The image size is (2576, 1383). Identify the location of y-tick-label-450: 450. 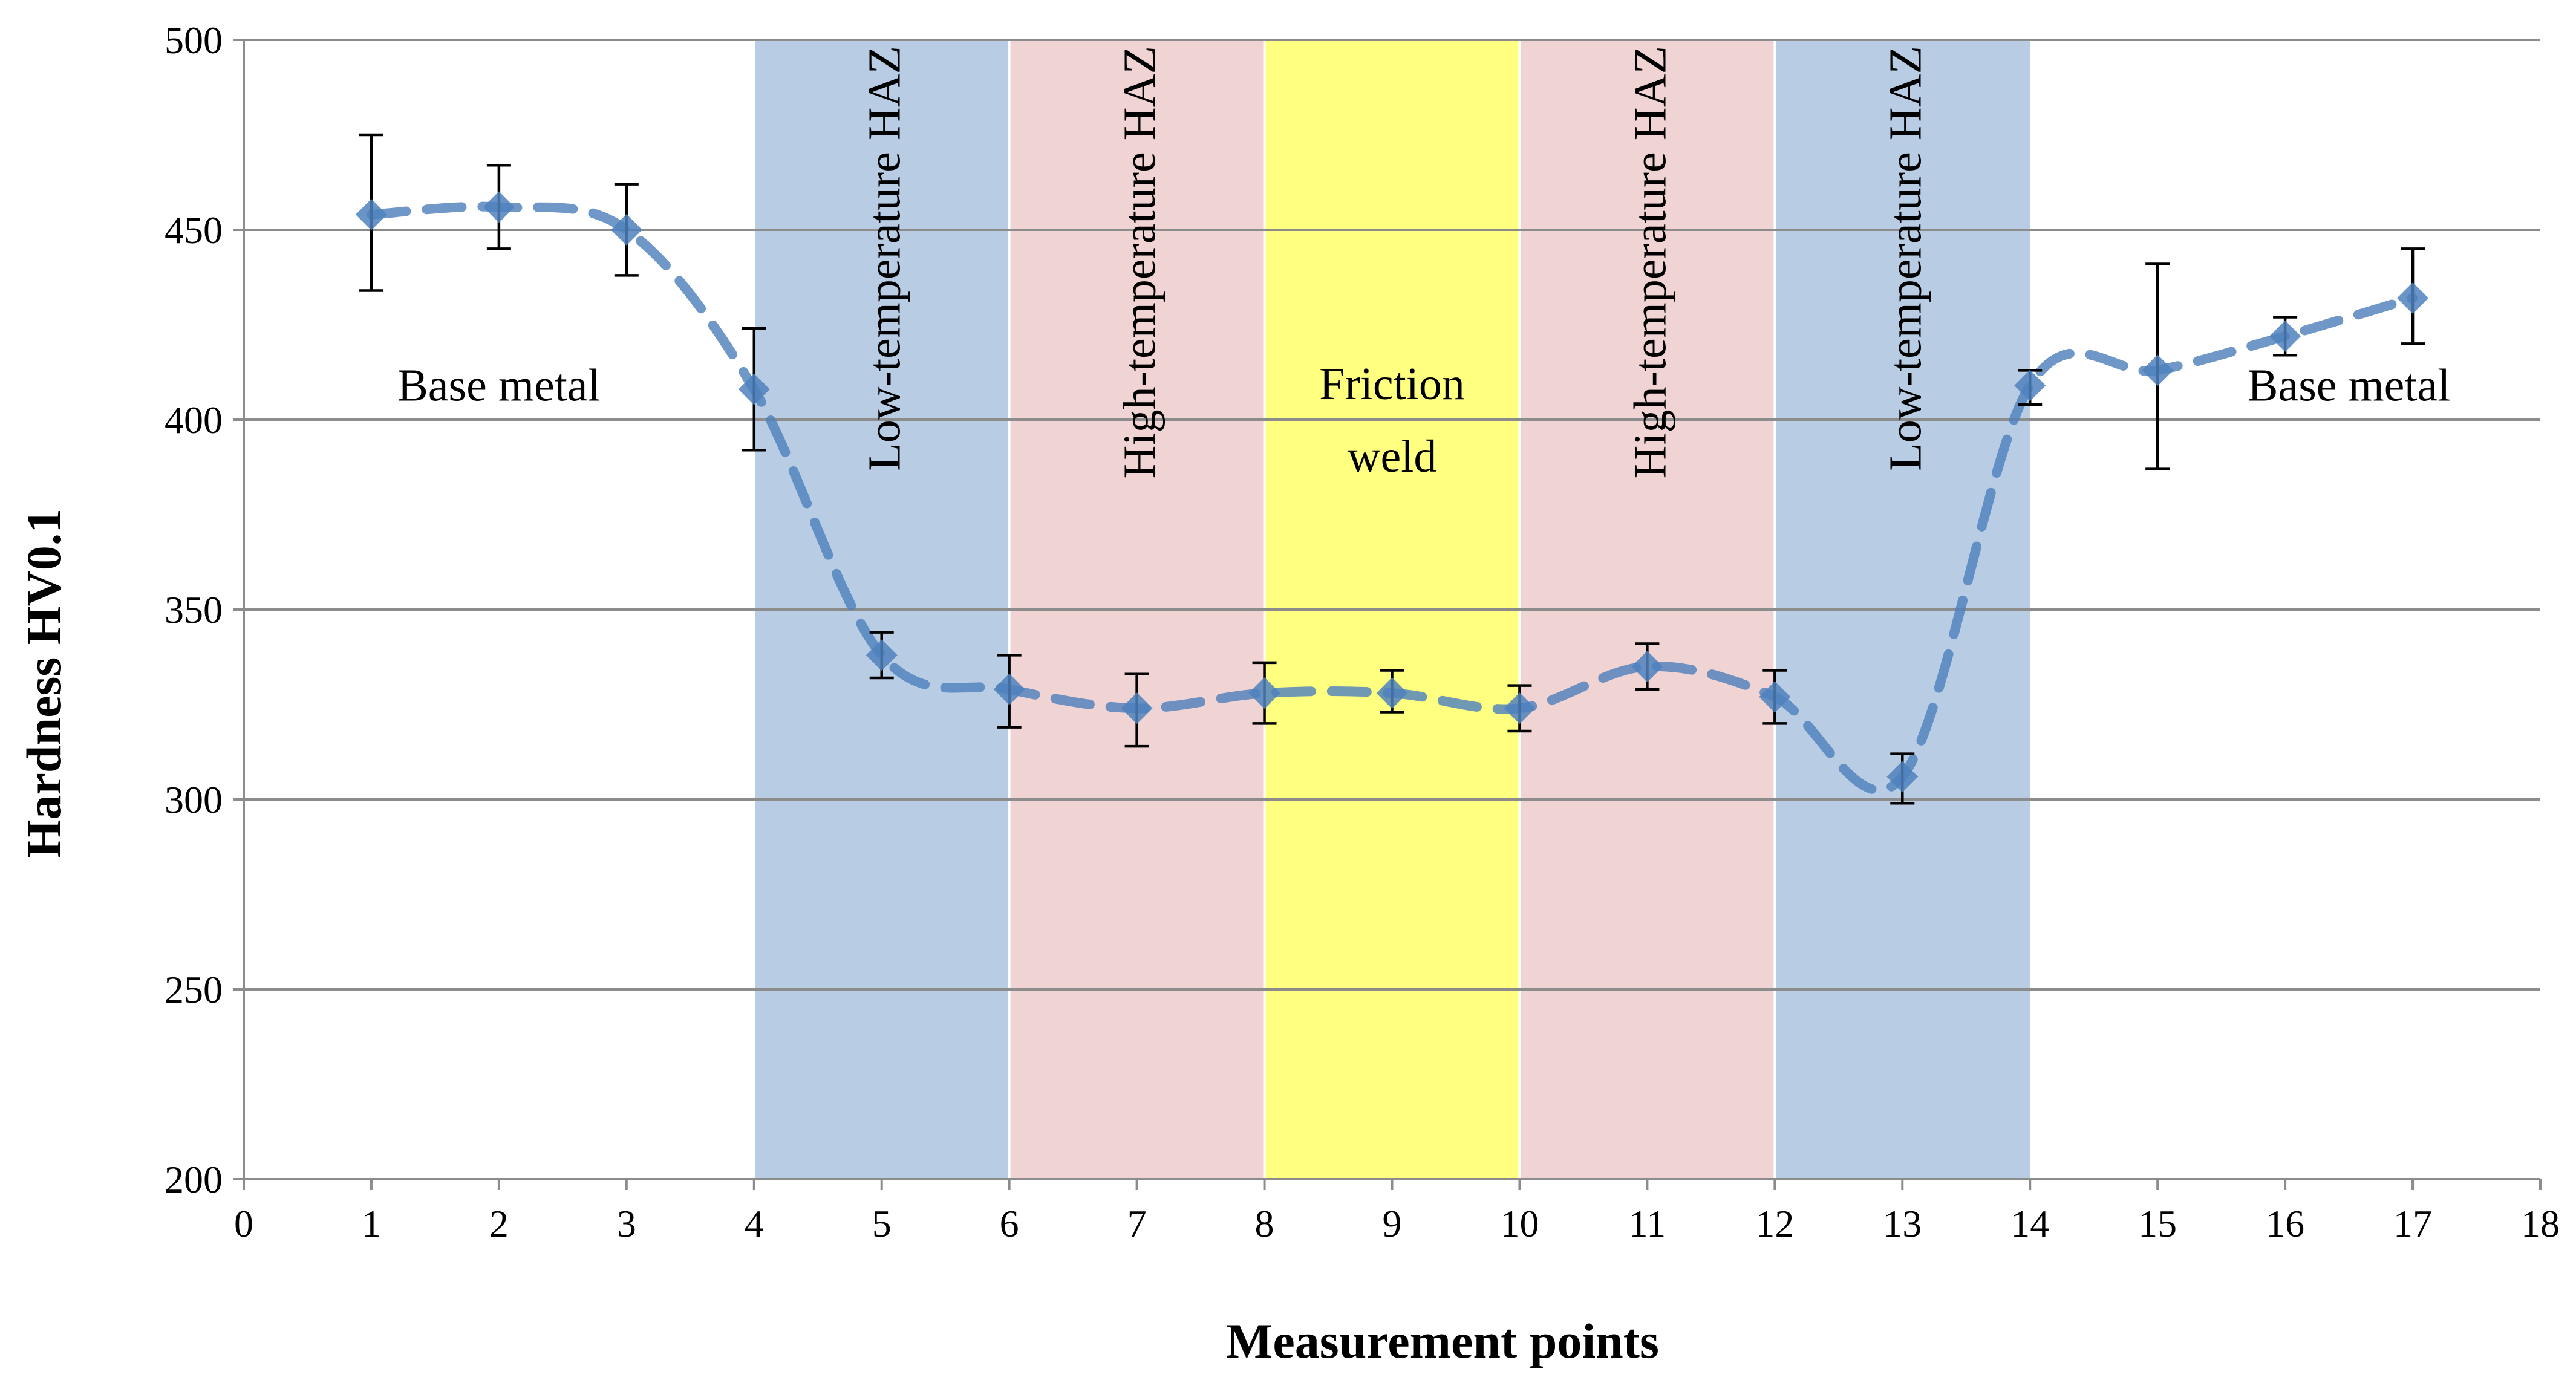
(194, 231).